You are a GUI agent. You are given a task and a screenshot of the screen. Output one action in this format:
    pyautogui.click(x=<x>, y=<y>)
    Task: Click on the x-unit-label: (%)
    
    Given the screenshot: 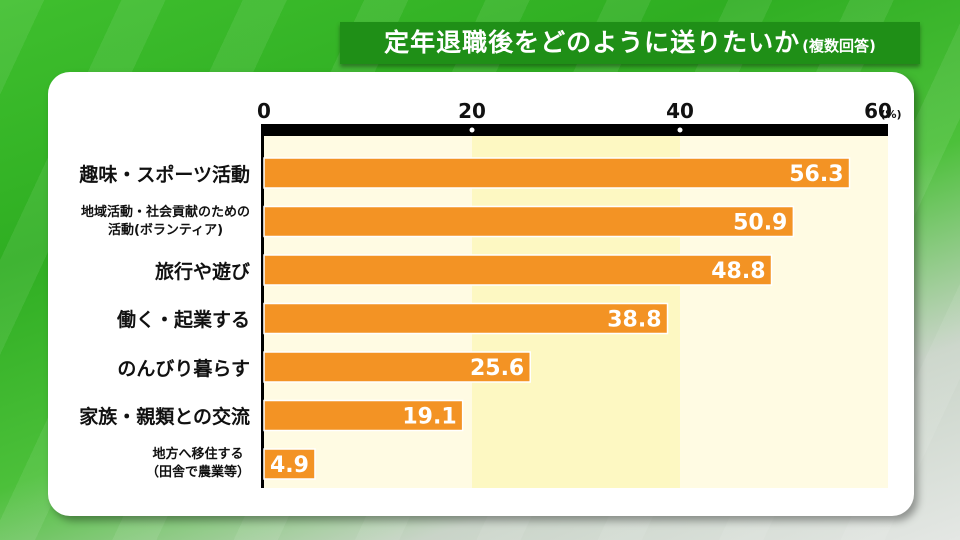 What is the action you would take?
    pyautogui.click(x=890, y=114)
    